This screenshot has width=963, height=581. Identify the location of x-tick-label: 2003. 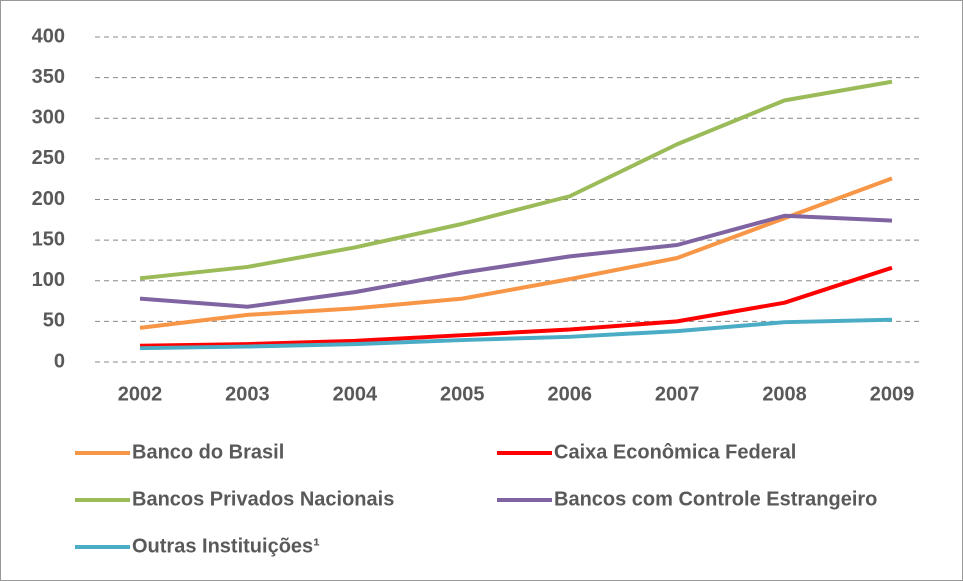
(247, 394).